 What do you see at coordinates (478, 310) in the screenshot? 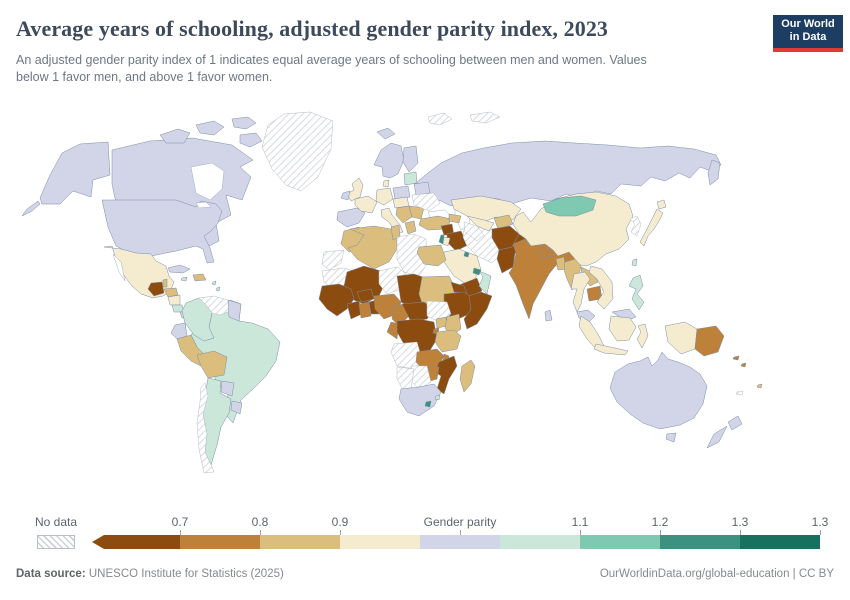
I see `country-somalia` at bounding box center [478, 310].